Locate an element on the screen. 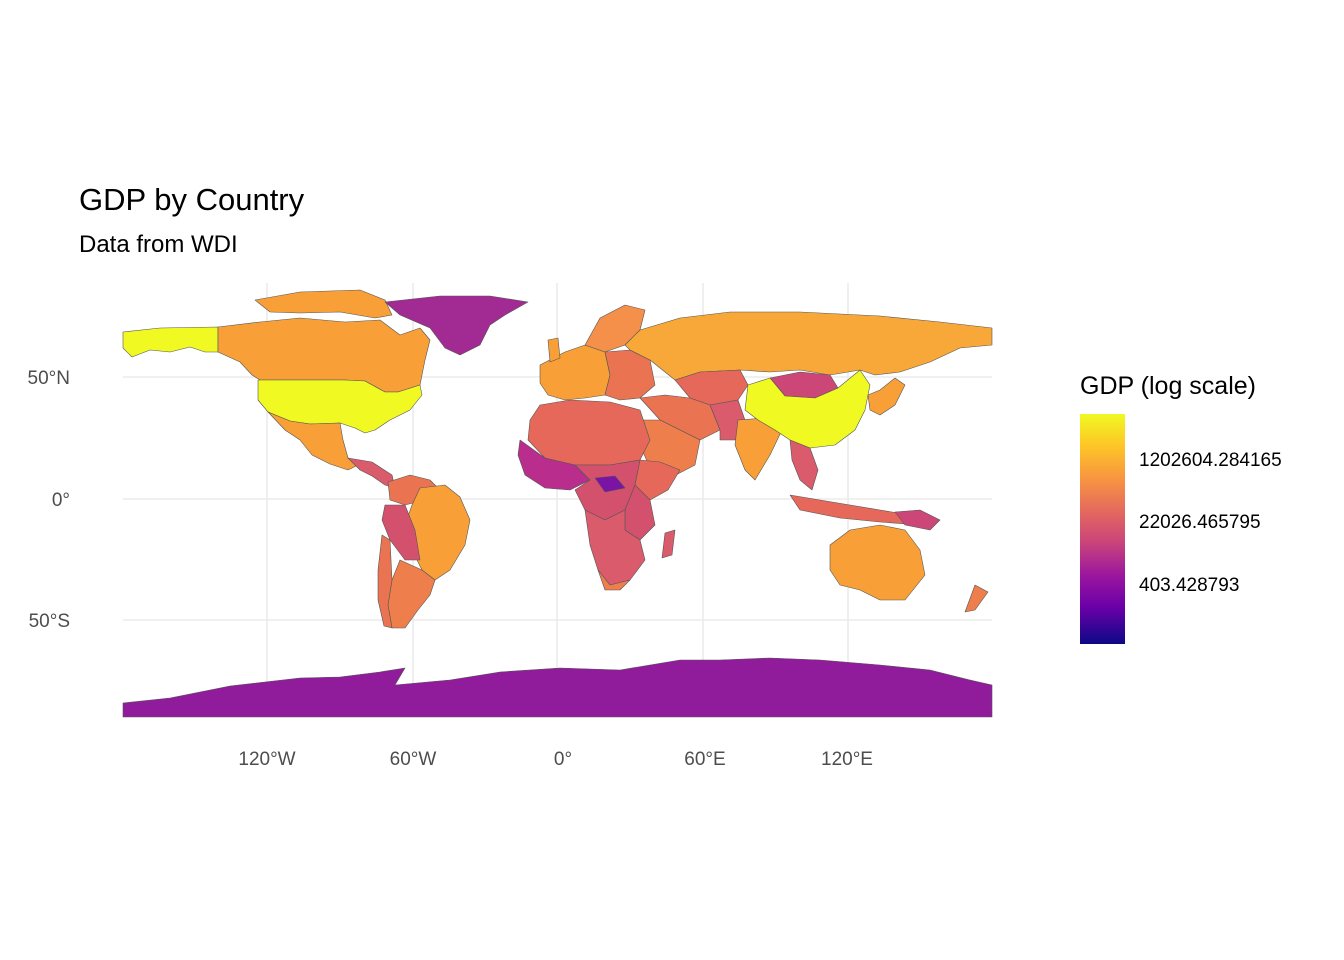 Image resolution: width=1344 pixels, height=960 pixels. legend-label-low: 403.428793 is located at coordinates (1189, 585).